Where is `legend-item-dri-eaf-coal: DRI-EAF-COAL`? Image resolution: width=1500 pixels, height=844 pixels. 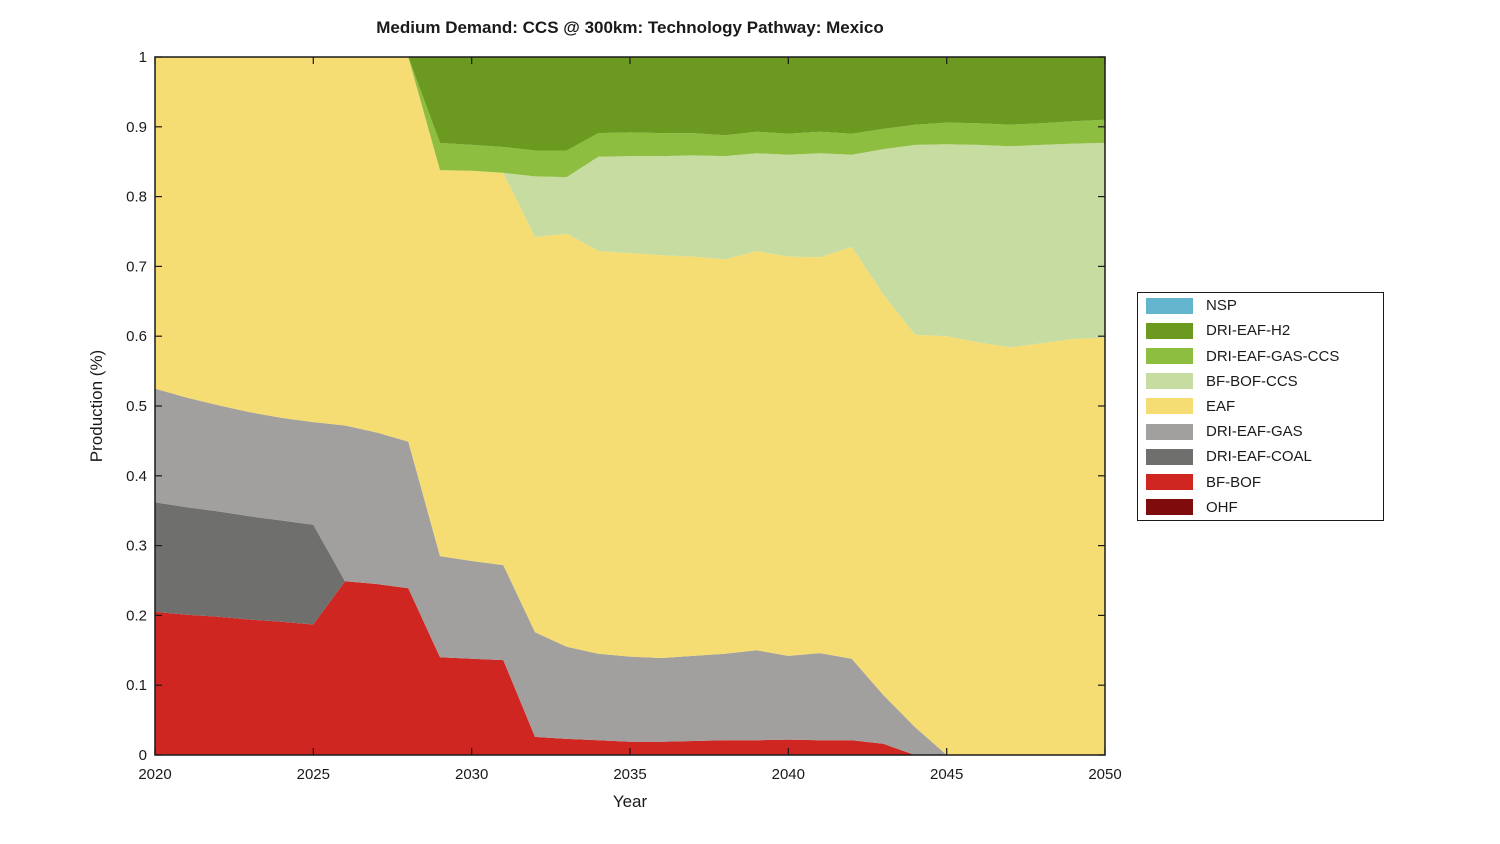 legend-item-dri-eaf-coal: DRI-EAF-COAL is located at coordinates (1260, 456).